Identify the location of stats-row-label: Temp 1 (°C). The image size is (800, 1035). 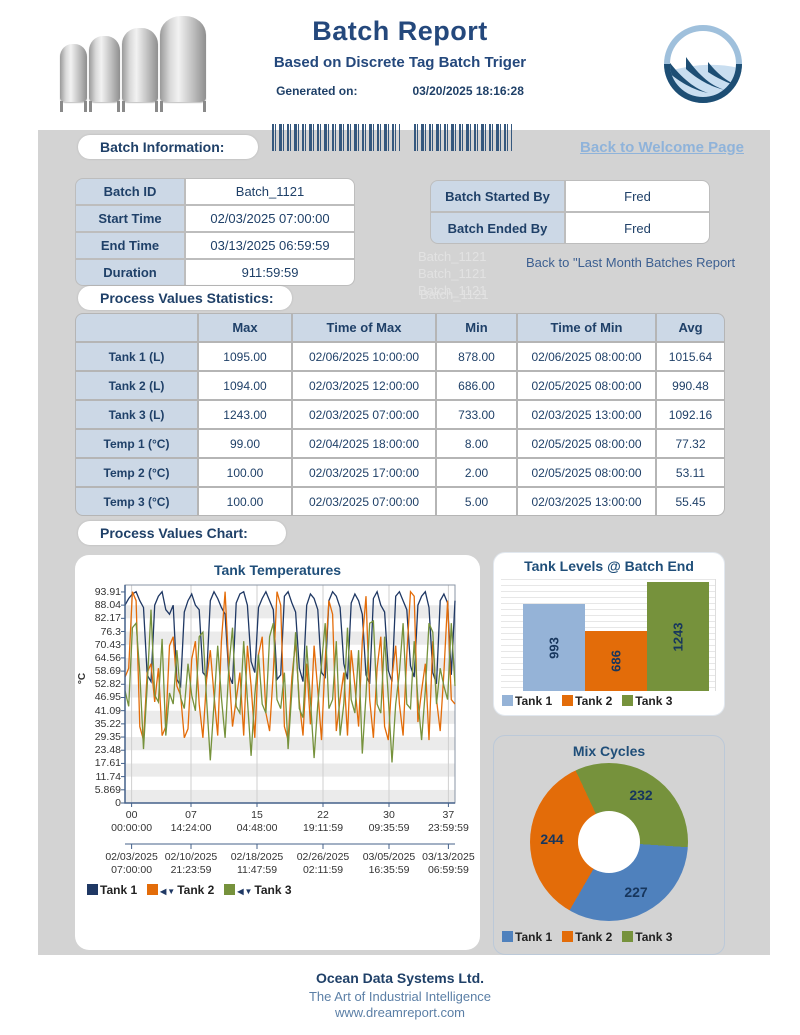
(136, 443).